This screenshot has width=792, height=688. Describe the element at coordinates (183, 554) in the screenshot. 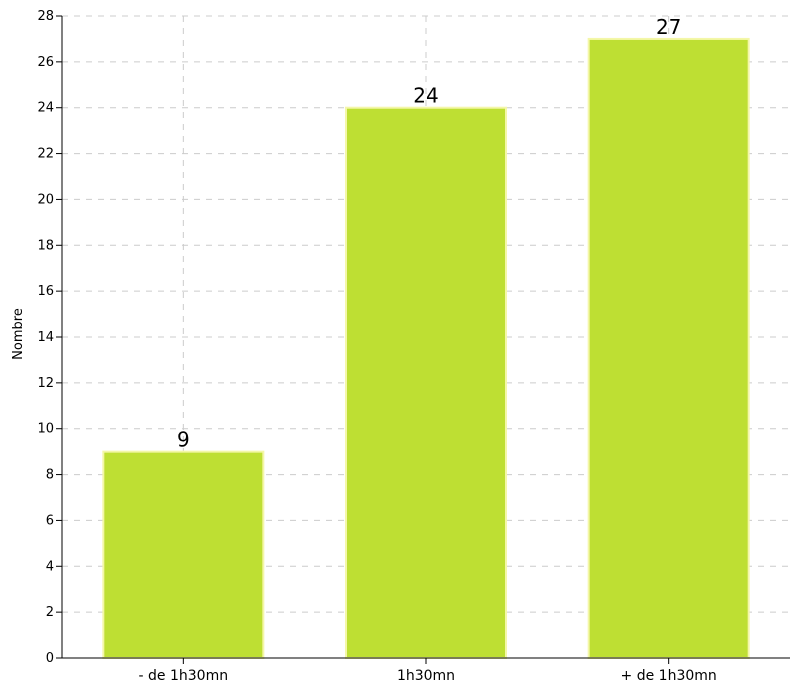

I see `bar` at that location.